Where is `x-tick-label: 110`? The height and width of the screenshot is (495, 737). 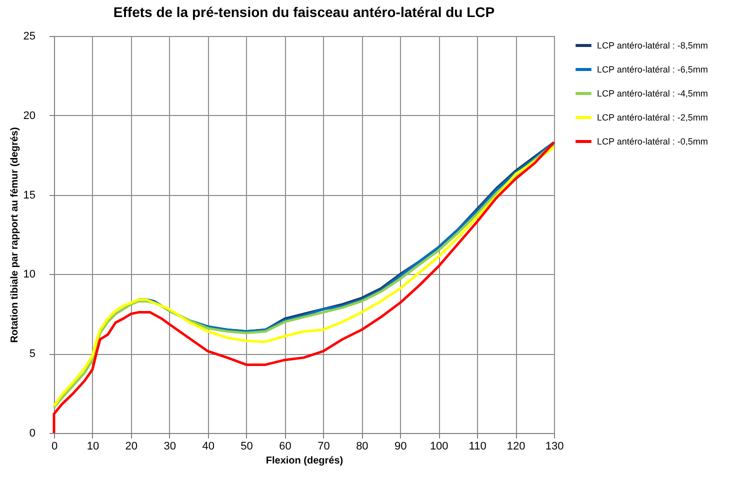 x-tick-label: 110 is located at coordinates (477, 446).